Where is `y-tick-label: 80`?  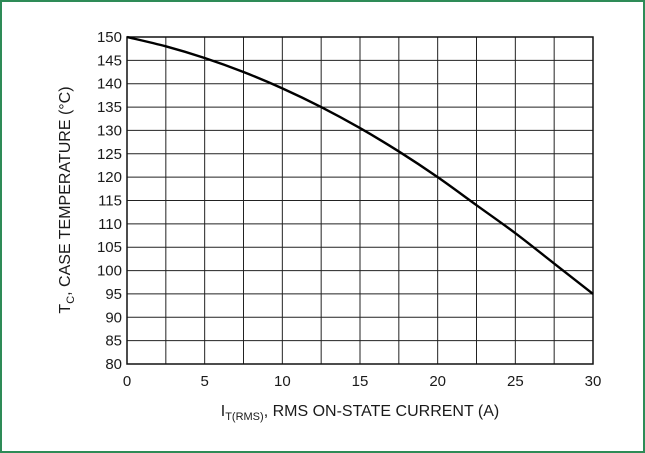 y-tick-label: 80 is located at coordinates (113, 364).